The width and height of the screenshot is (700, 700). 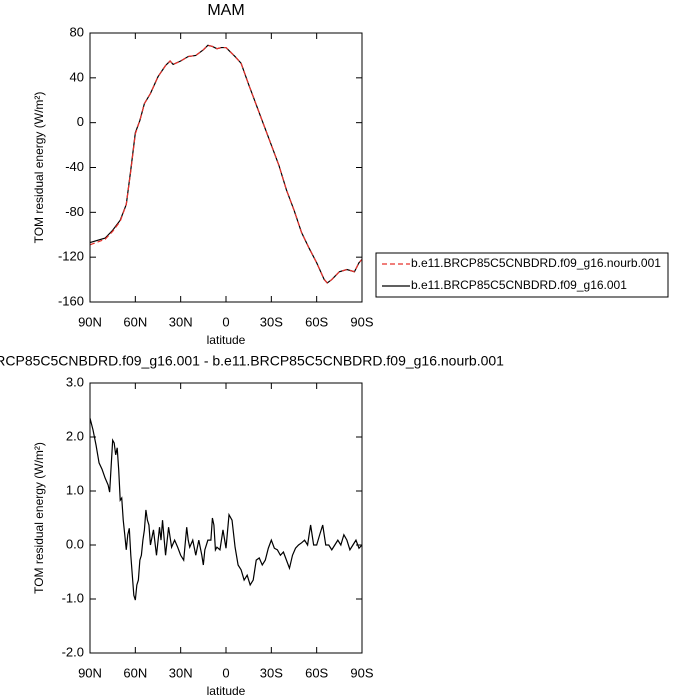 What do you see at coordinates (519, 285) in the screenshot?
I see `legend-label: b.e11.BRCP85C5CNBDRD.f09_g16.001` at bounding box center [519, 285].